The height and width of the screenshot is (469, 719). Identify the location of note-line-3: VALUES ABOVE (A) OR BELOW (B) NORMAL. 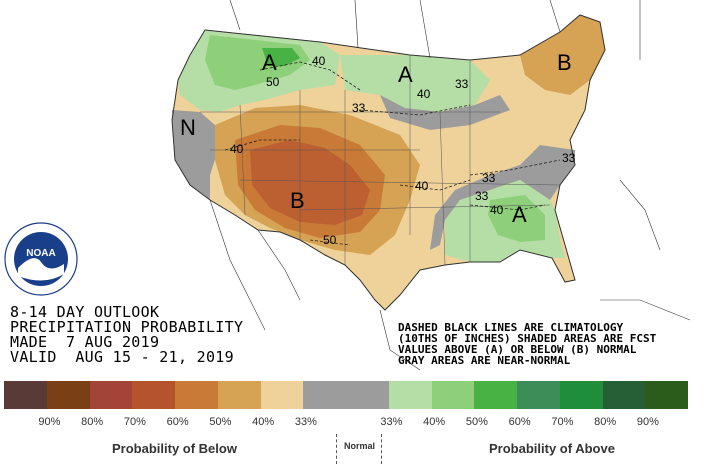
(517, 349).